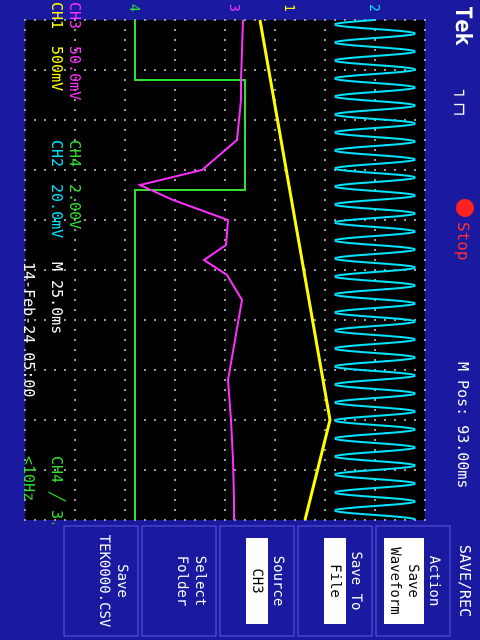 The height and width of the screenshot is (640, 480). I want to click on ch1-scale: 500mV, so click(57, 68).